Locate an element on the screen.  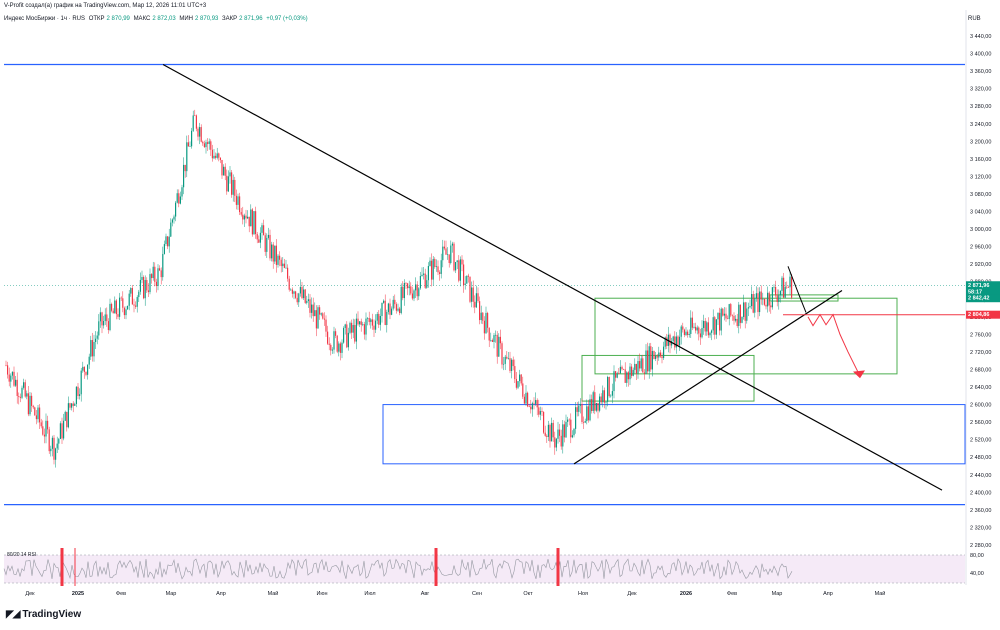
y-tick-label: 2 600,00 is located at coordinates (980, 406).